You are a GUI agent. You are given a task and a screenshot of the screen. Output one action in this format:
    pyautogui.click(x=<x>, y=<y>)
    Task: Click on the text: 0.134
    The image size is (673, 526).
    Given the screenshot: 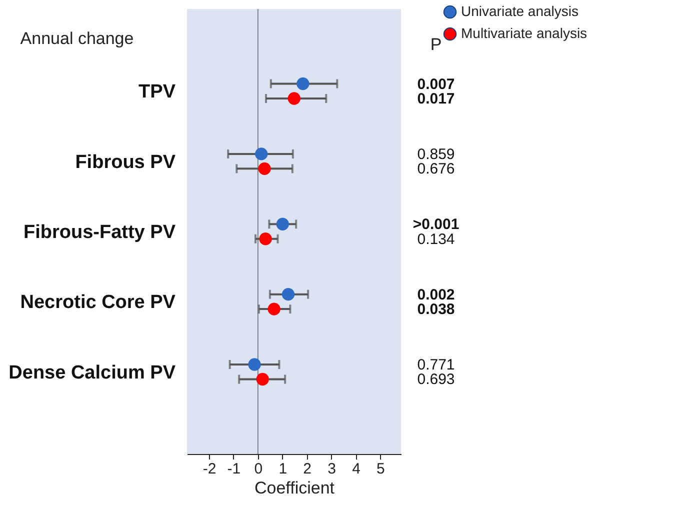 What is the action you would take?
    pyautogui.click(x=436, y=239)
    